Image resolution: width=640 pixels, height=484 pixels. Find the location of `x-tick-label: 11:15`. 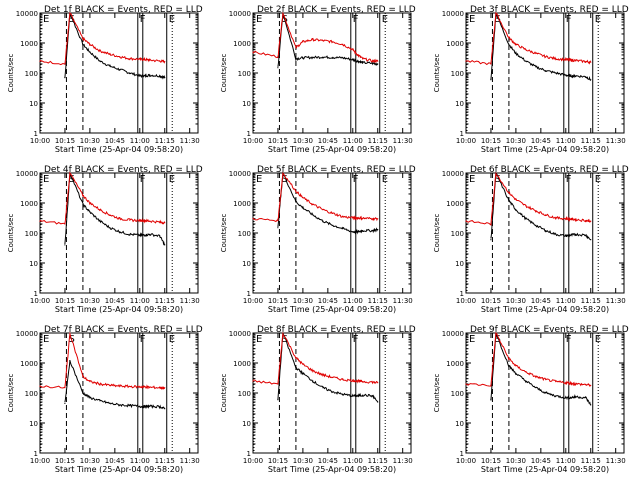

x-tick-label: 11:15 is located at coordinates (591, 141).